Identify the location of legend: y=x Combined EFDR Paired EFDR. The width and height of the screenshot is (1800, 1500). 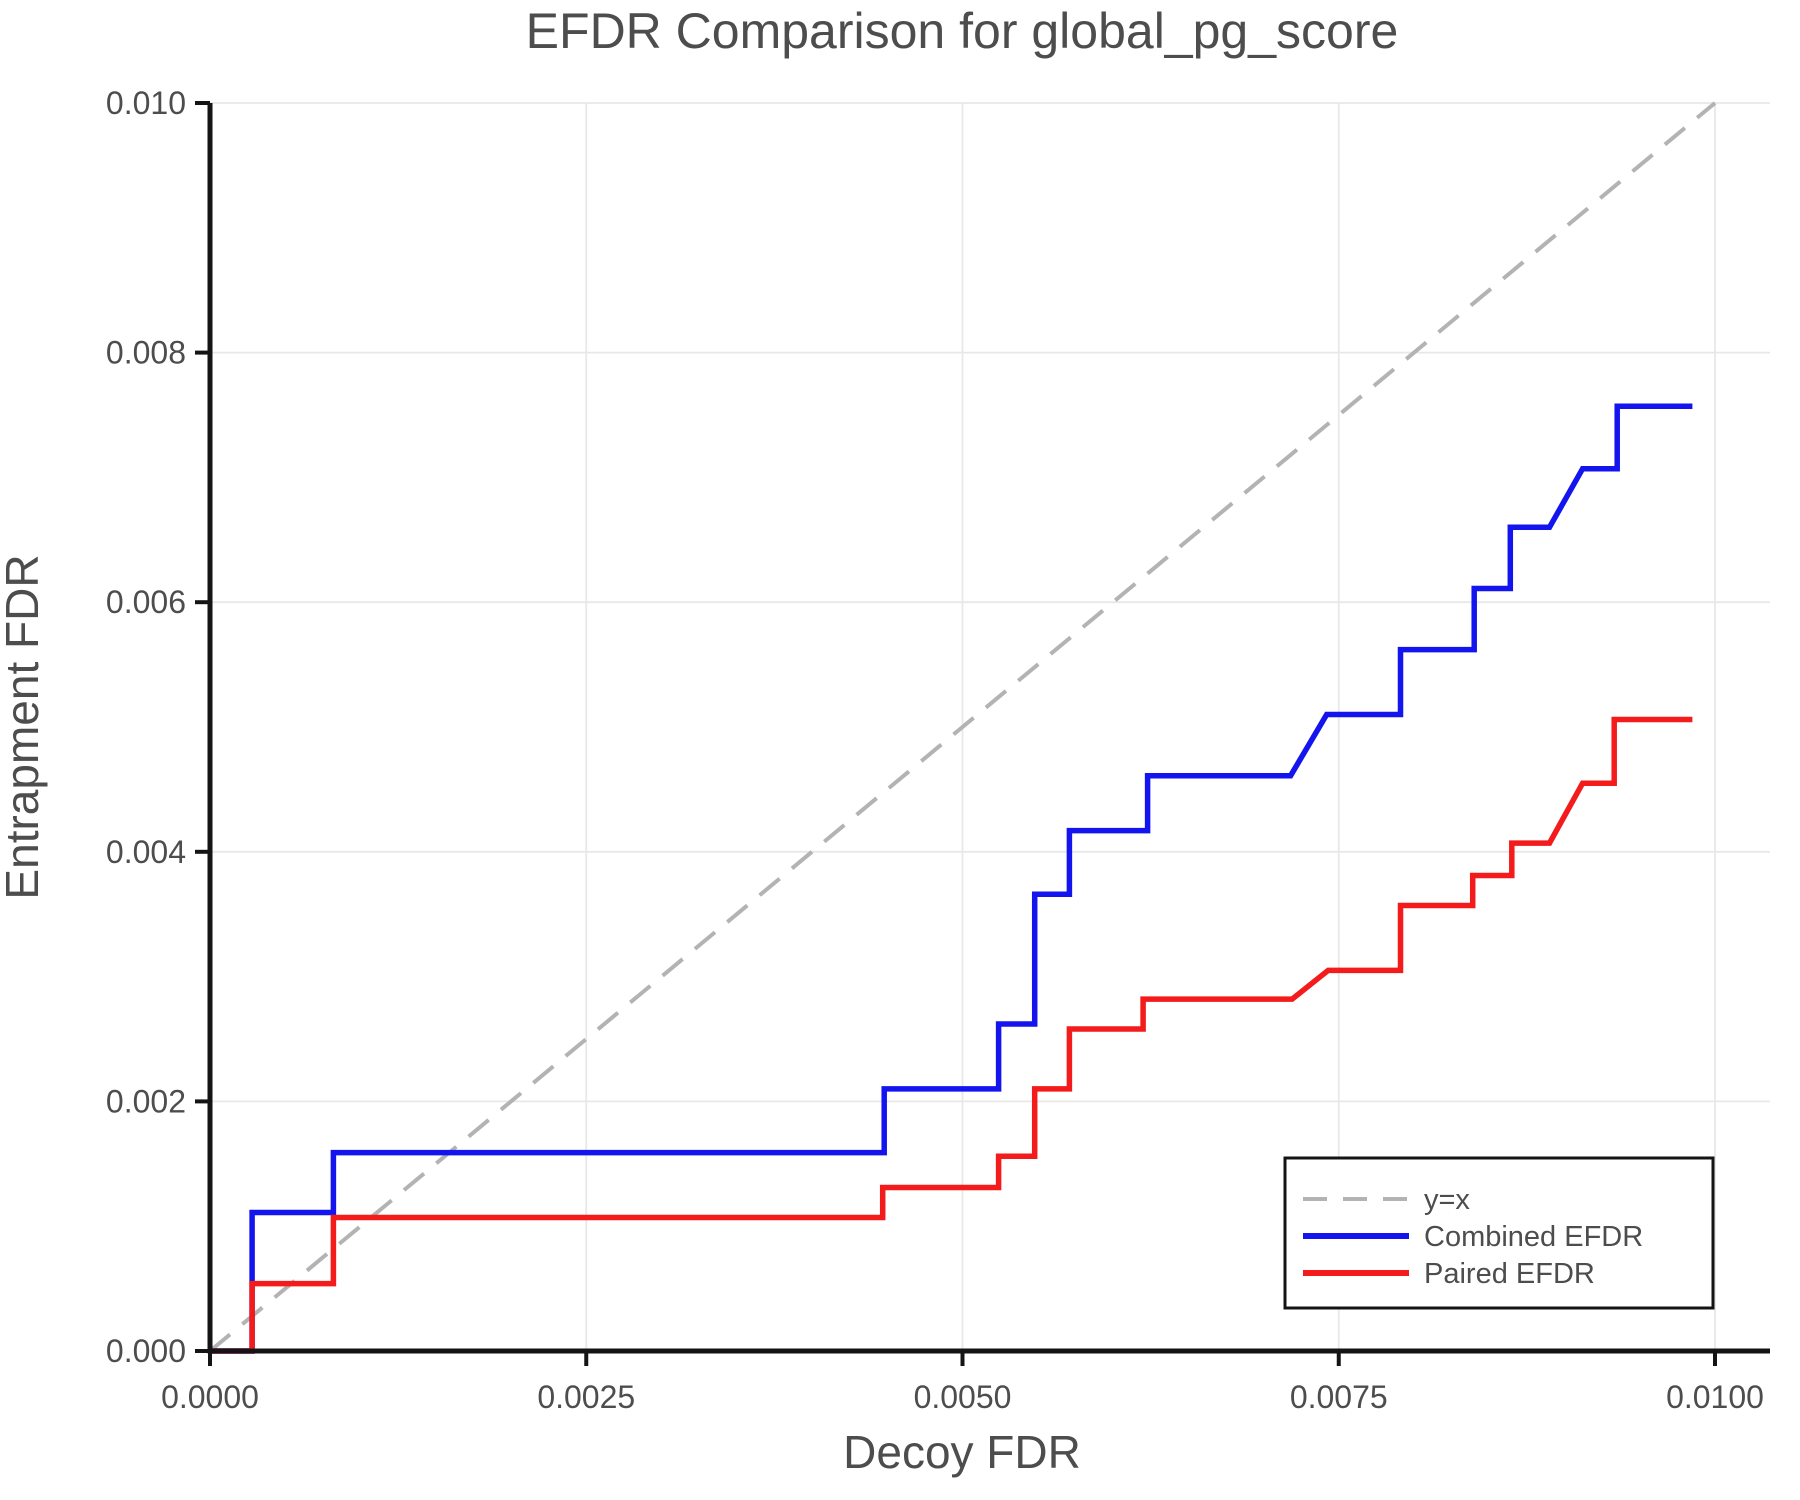
(1499, 1233).